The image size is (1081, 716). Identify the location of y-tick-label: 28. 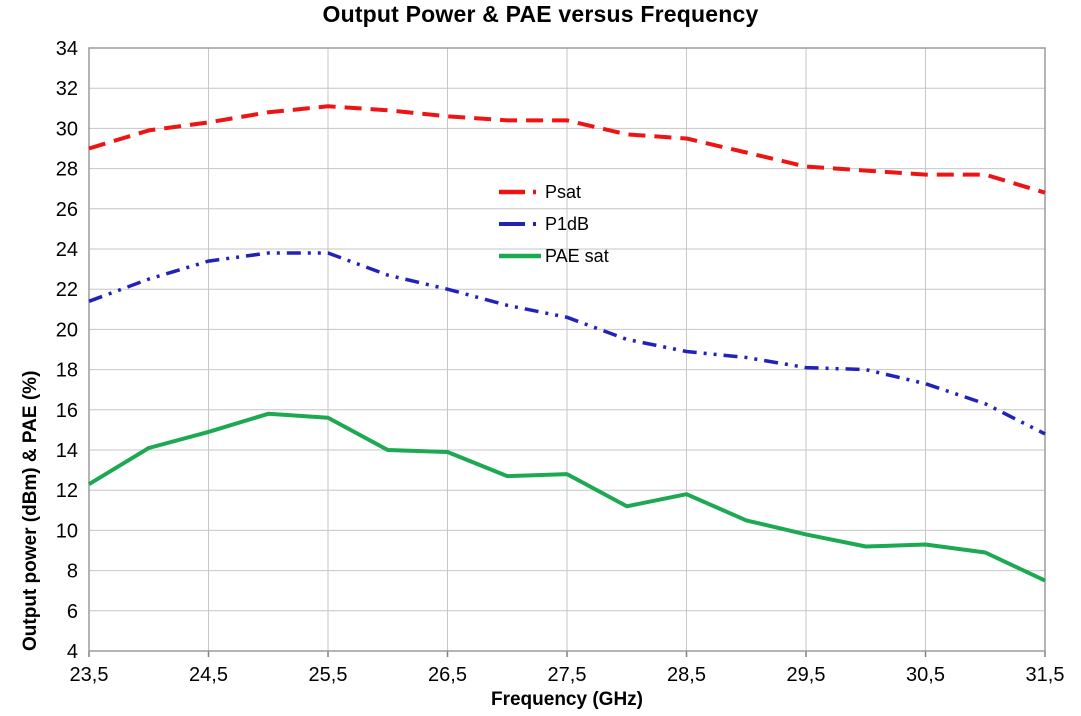
(67, 170).